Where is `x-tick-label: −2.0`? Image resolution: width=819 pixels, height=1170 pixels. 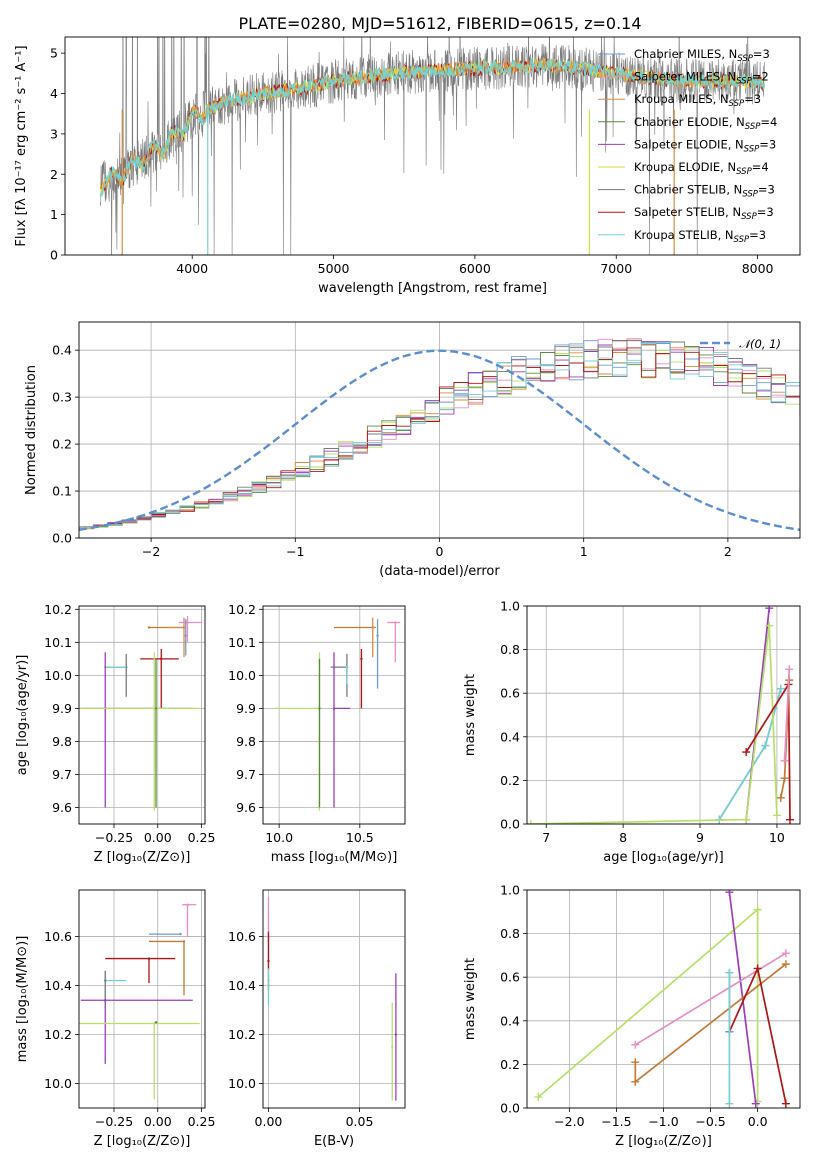 x-tick-label: −2.0 is located at coordinates (569, 1121).